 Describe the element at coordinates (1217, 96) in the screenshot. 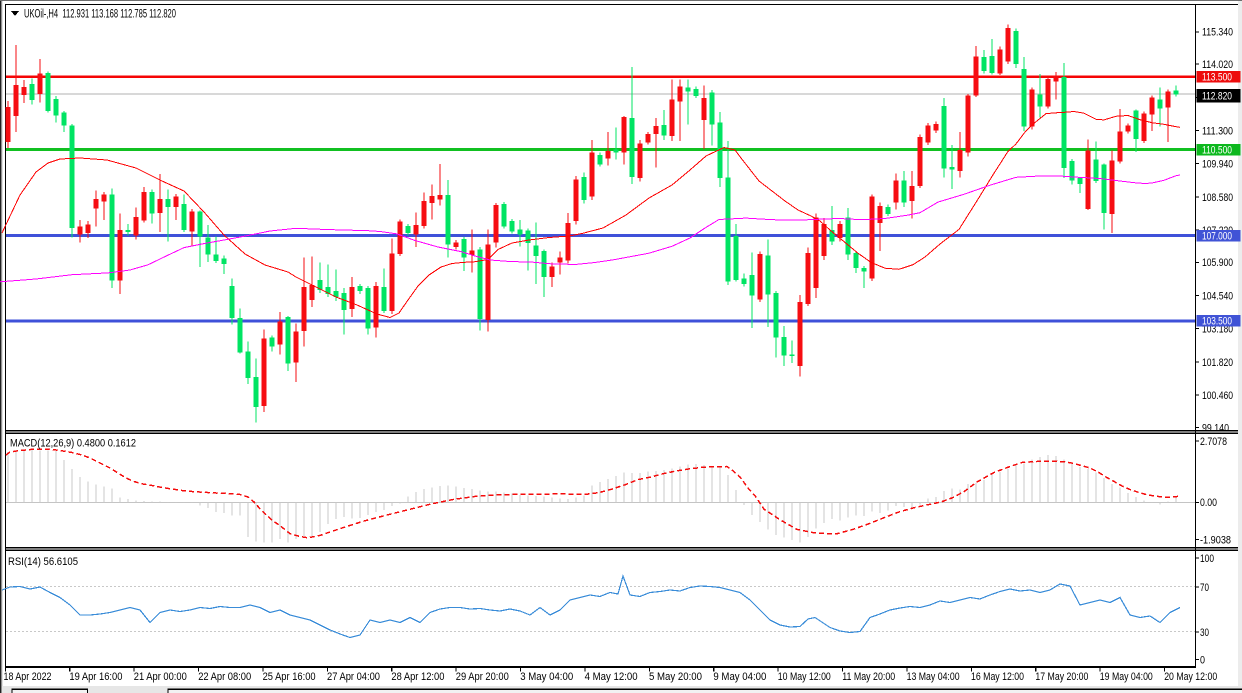

I see `svg-text: 112.820` at that location.